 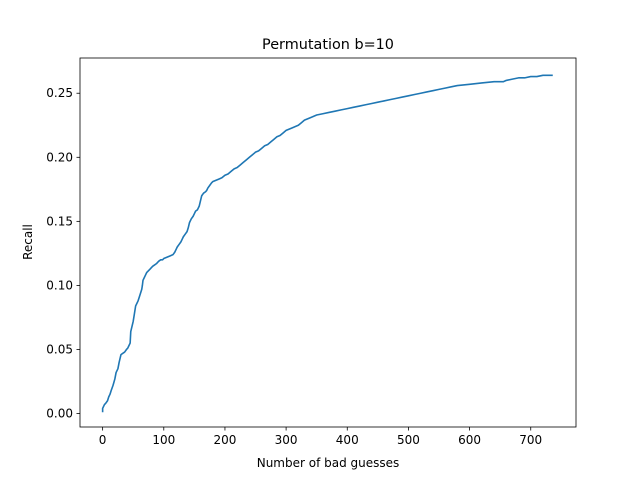 I want to click on y-tick-label: 0.05, so click(x=59, y=349).